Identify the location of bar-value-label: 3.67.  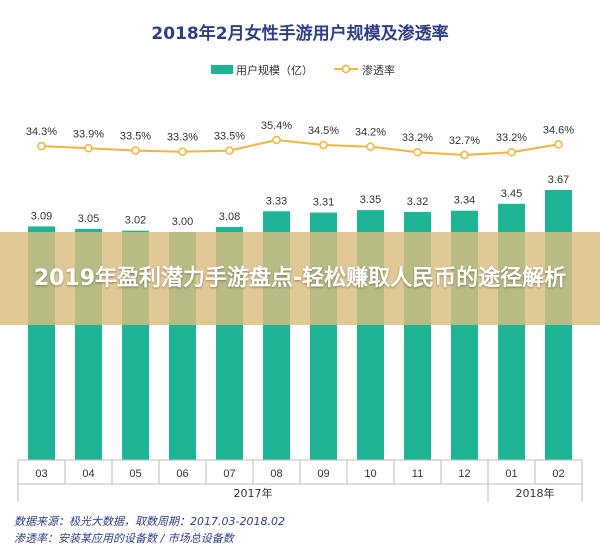
(558, 180).